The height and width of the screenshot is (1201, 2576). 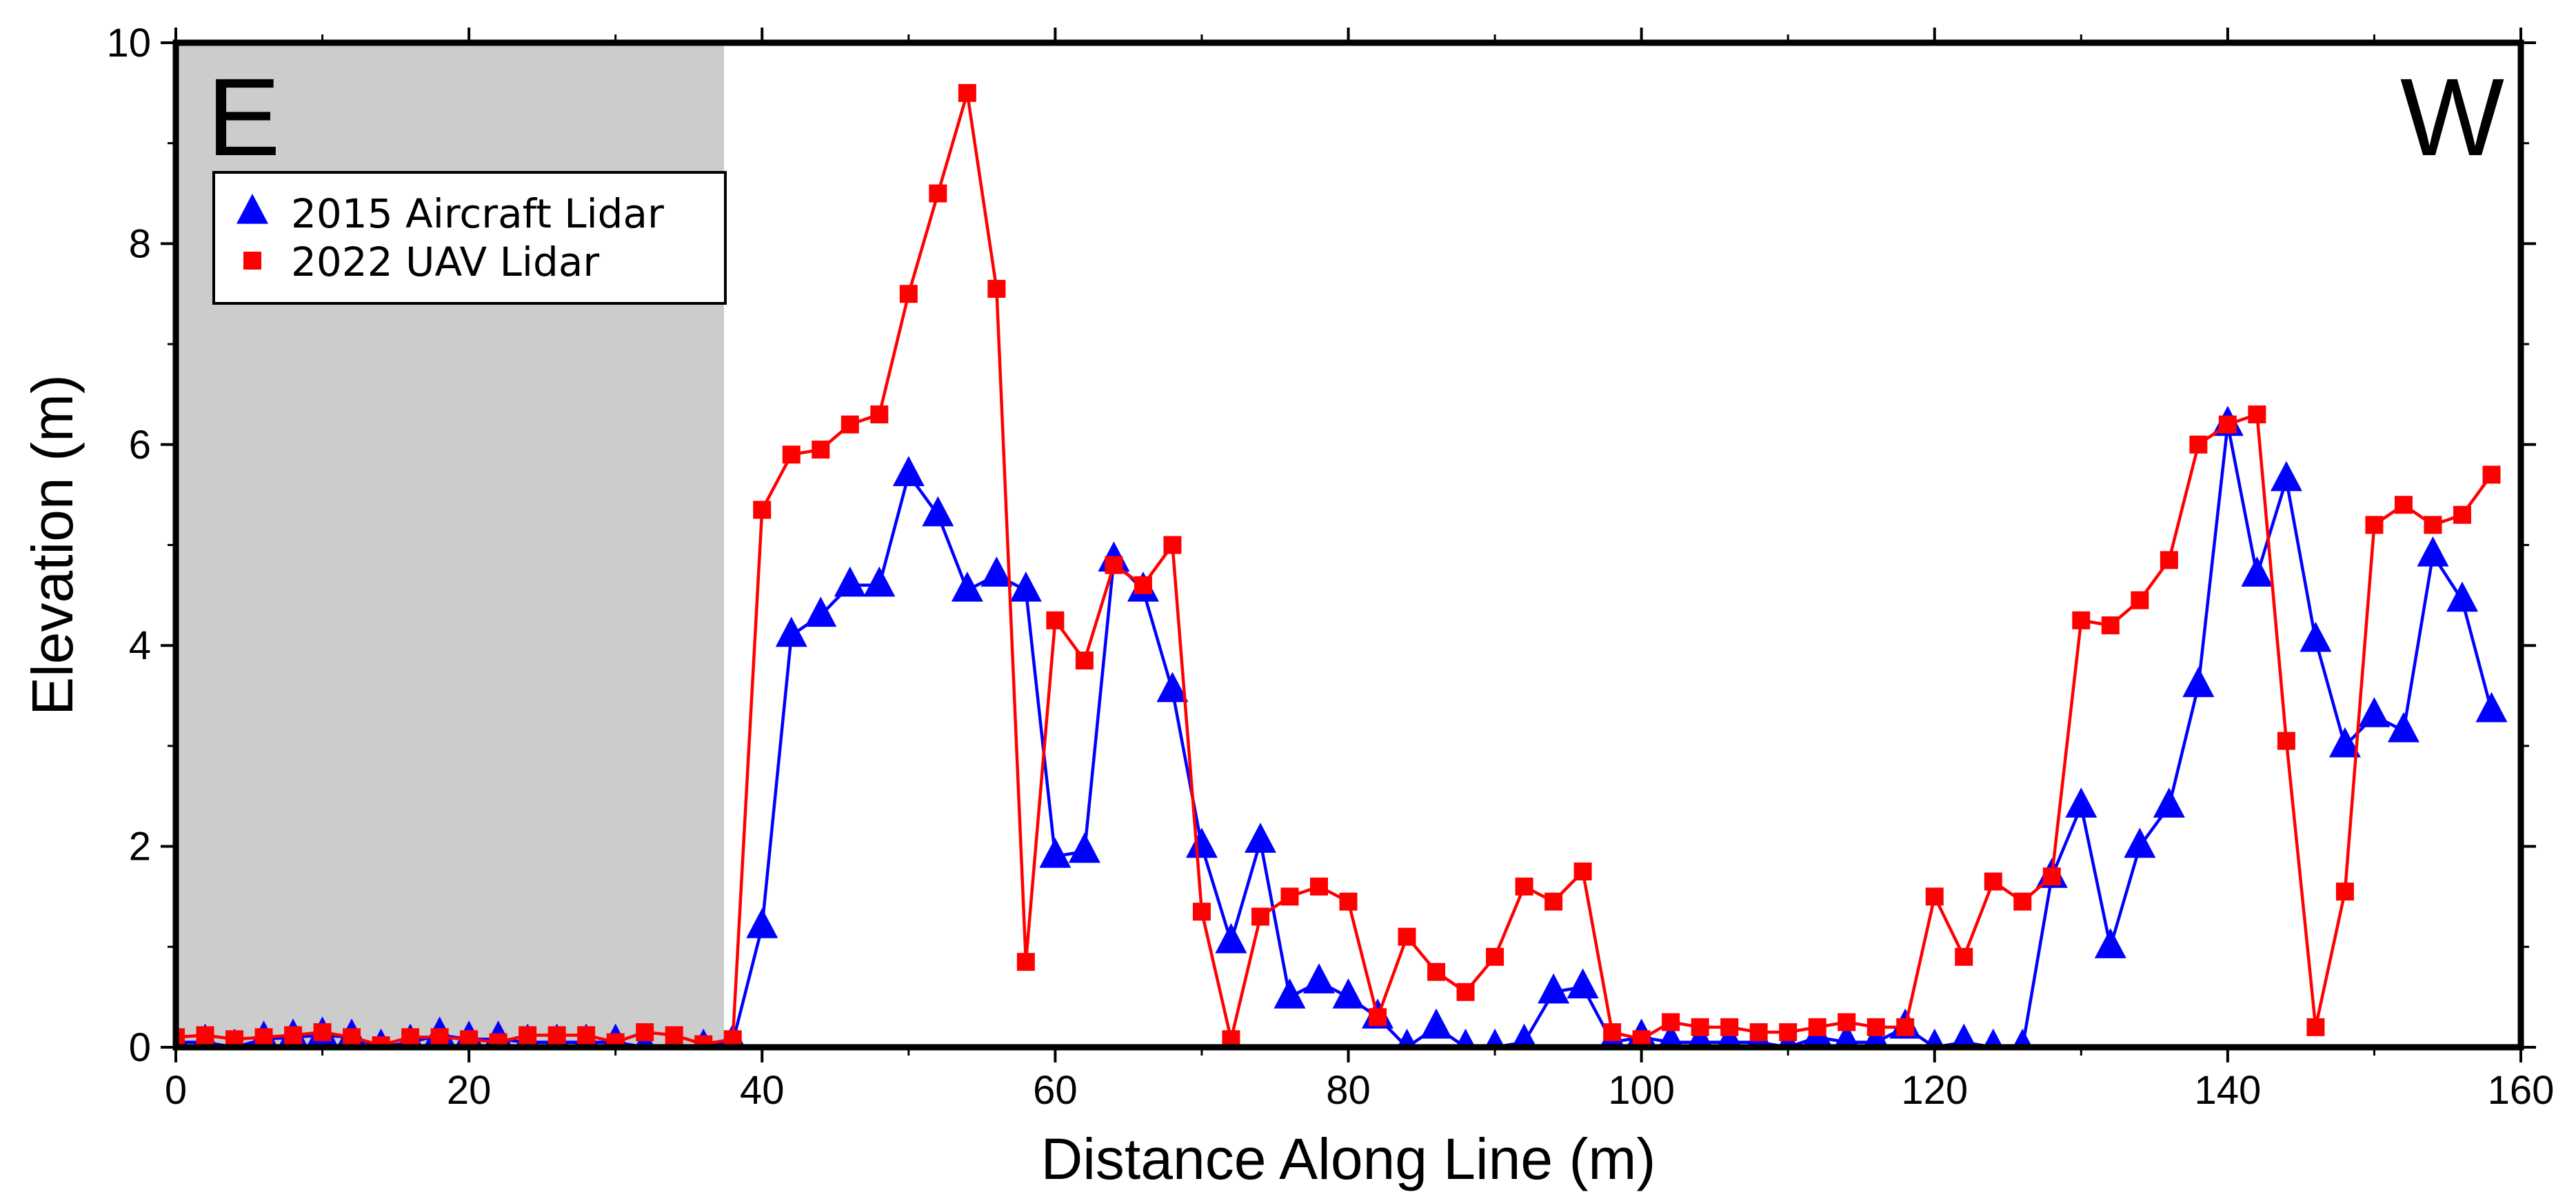 I want to click on y-axis-title: Elevation (m), so click(x=52, y=545).